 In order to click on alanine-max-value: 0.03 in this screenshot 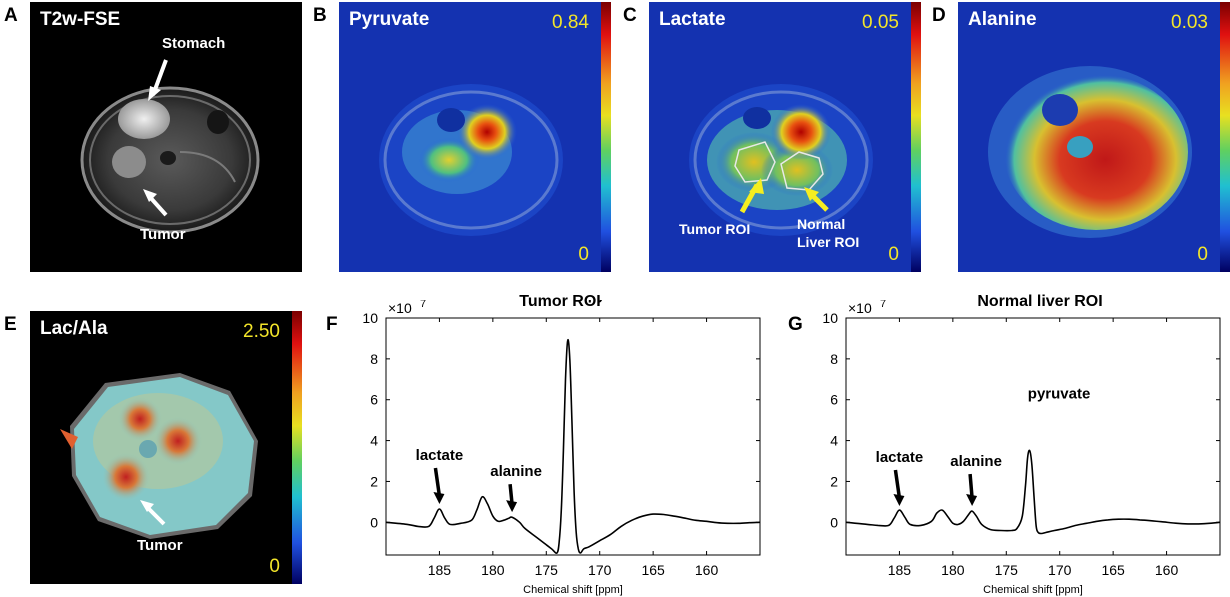, I will do `click(1189, 22)`.